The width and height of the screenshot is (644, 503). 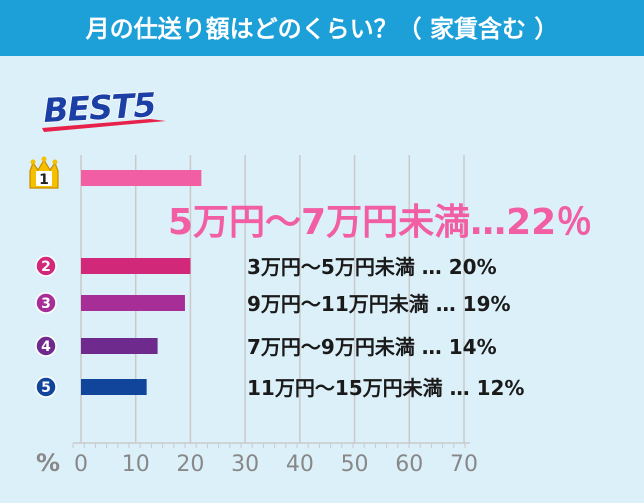 I want to click on value-label: 7万円～9万円未満 … 14%, so click(x=372, y=347).